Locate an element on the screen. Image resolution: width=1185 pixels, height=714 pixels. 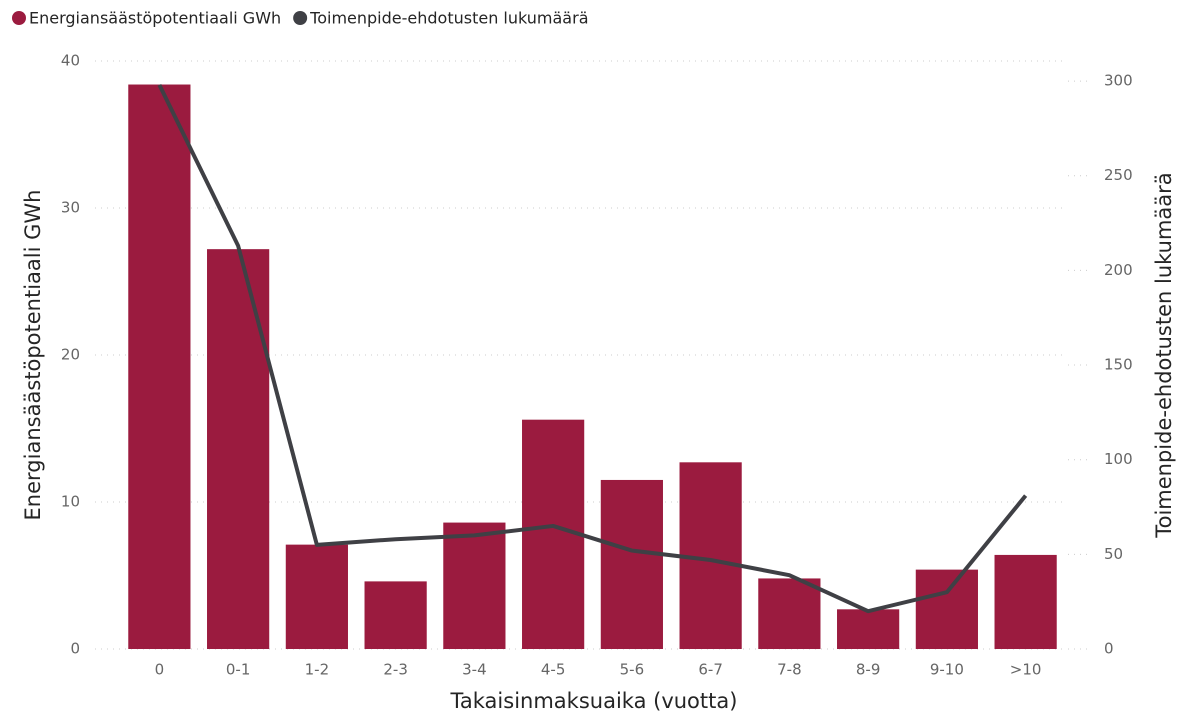
x-tick-label: 8-9 is located at coordinates (868, 670).